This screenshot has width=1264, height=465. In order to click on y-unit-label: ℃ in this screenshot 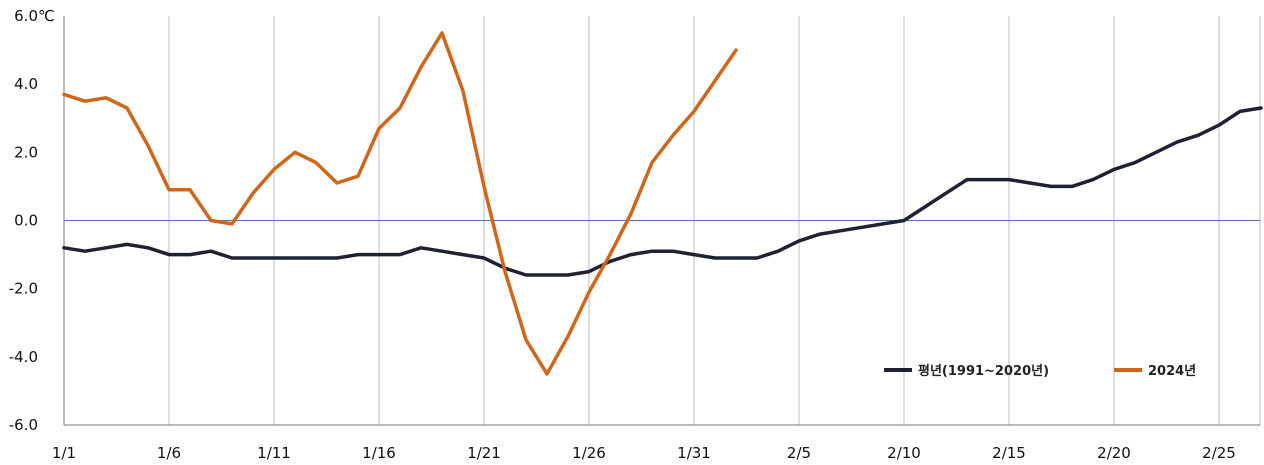, I will do `click(46, 16)`.